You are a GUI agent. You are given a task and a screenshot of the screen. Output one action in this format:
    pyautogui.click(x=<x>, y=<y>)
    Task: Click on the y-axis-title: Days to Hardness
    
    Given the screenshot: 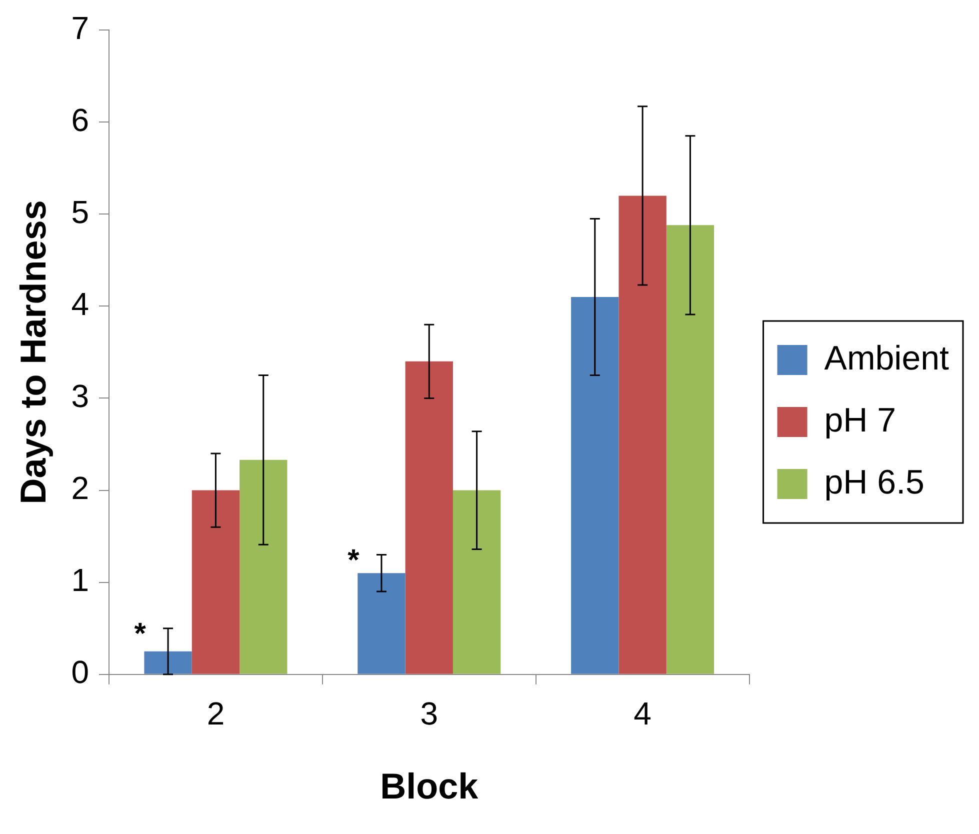 What is the action you would take?
    pyautogui.click(x=33, y=352)
    